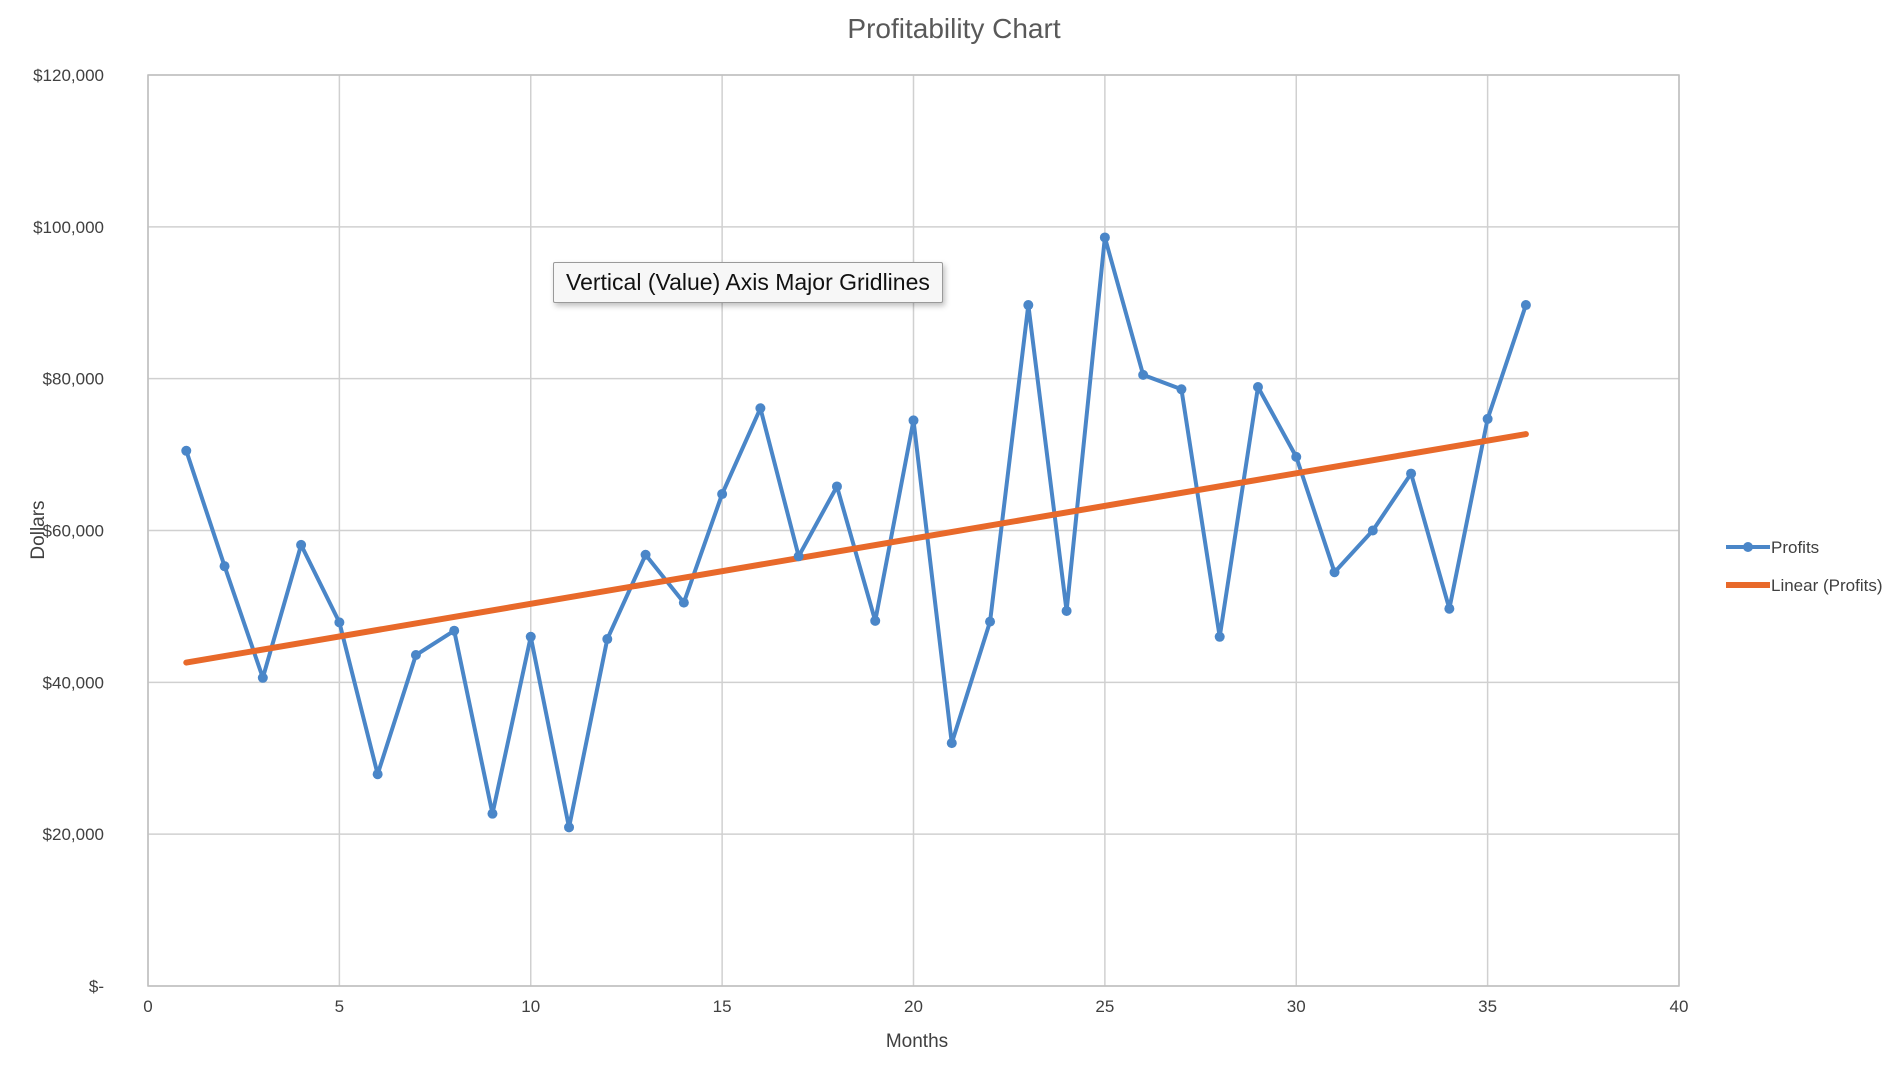  What do you see at coordinates (96, 986) in the screenshot?
I see `y-tick-label: $-` at bounding box center [96, 986].